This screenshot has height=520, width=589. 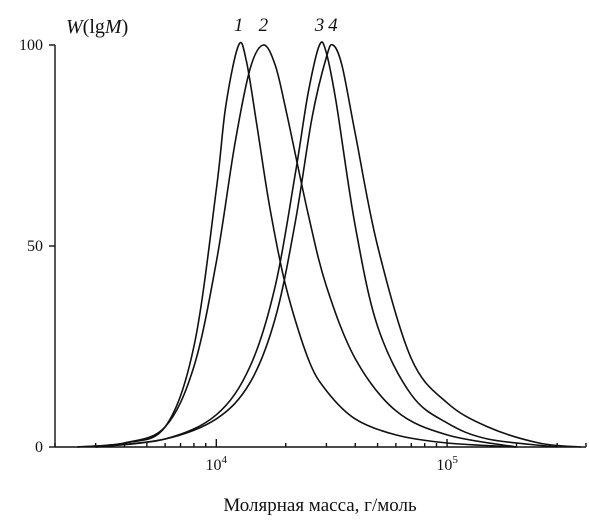 I want to click on x-tick-label: 10⁵, so click(x=447, y=464).